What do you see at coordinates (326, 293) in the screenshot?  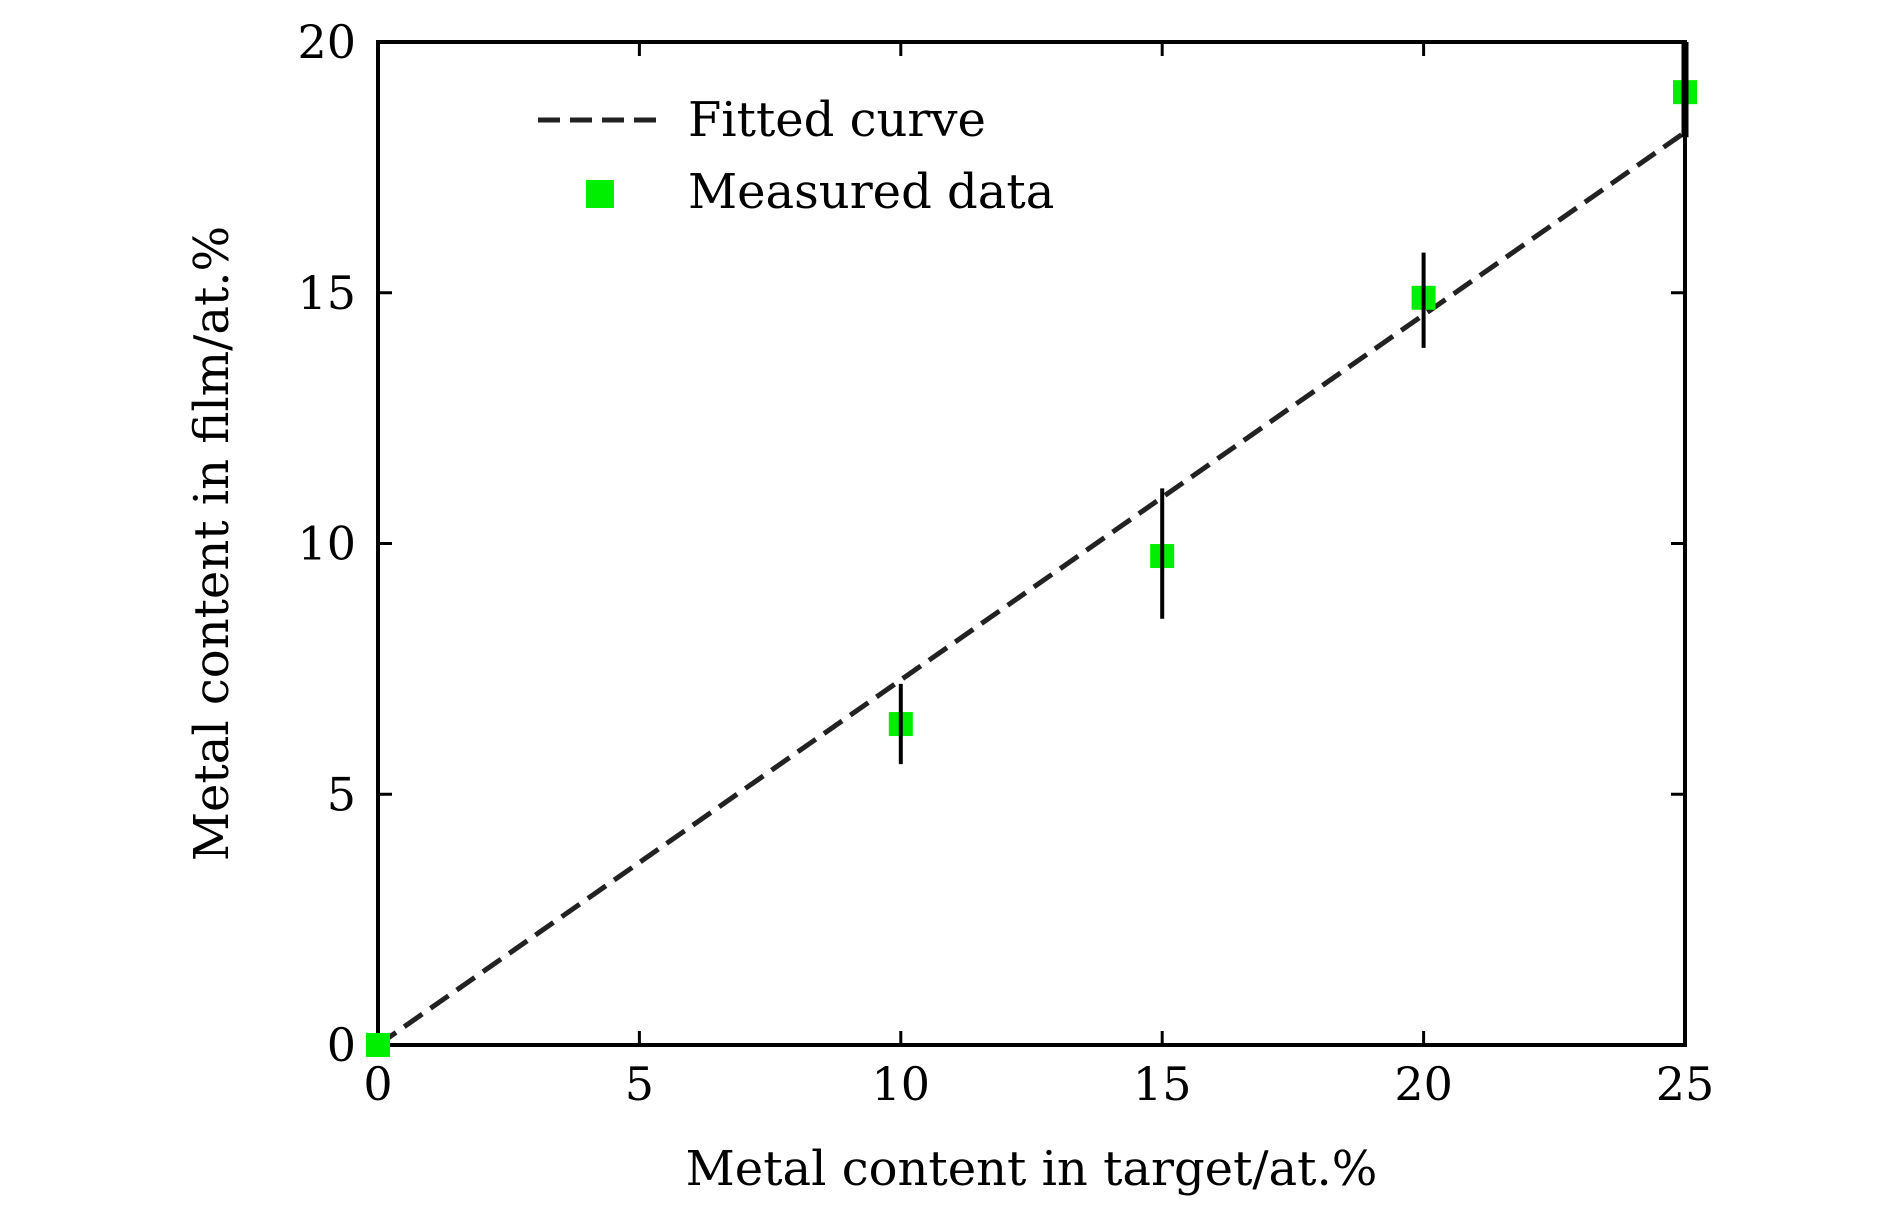 I see `y-tick-label: 15` at bounding box center [326, 293].